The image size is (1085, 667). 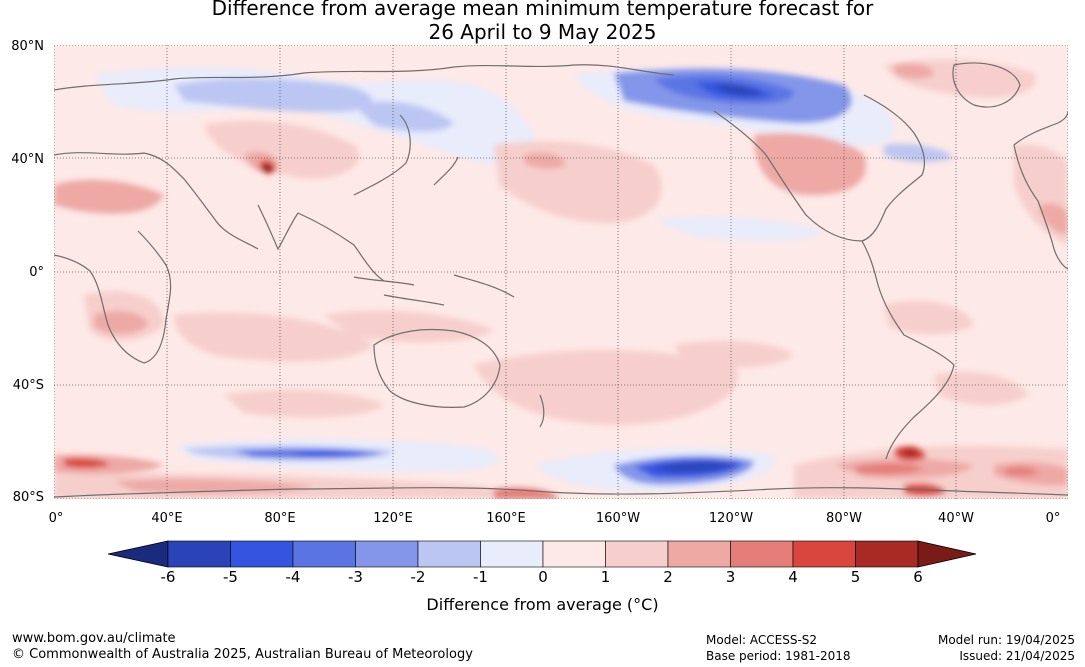 What do you see at coordinates (855, 577) in the screenshot?
I see `colorbar-tick-label: 5` at bounding box center [855, 577].